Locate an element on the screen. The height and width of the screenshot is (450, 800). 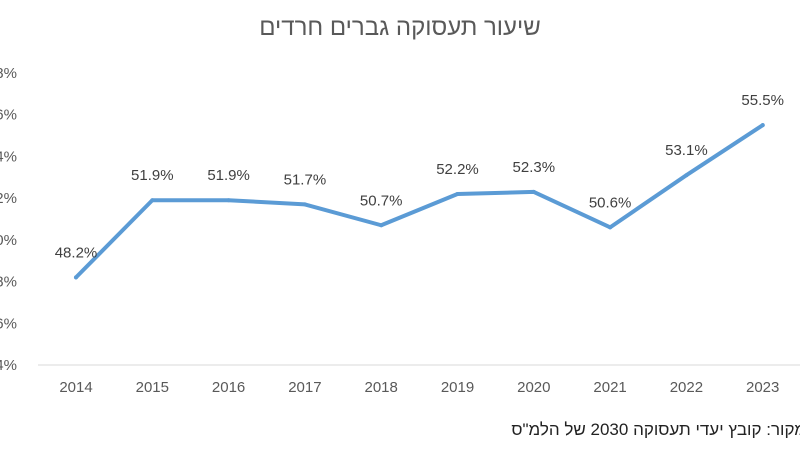
data-label: 55.5% is located at coordinates (762, 100).